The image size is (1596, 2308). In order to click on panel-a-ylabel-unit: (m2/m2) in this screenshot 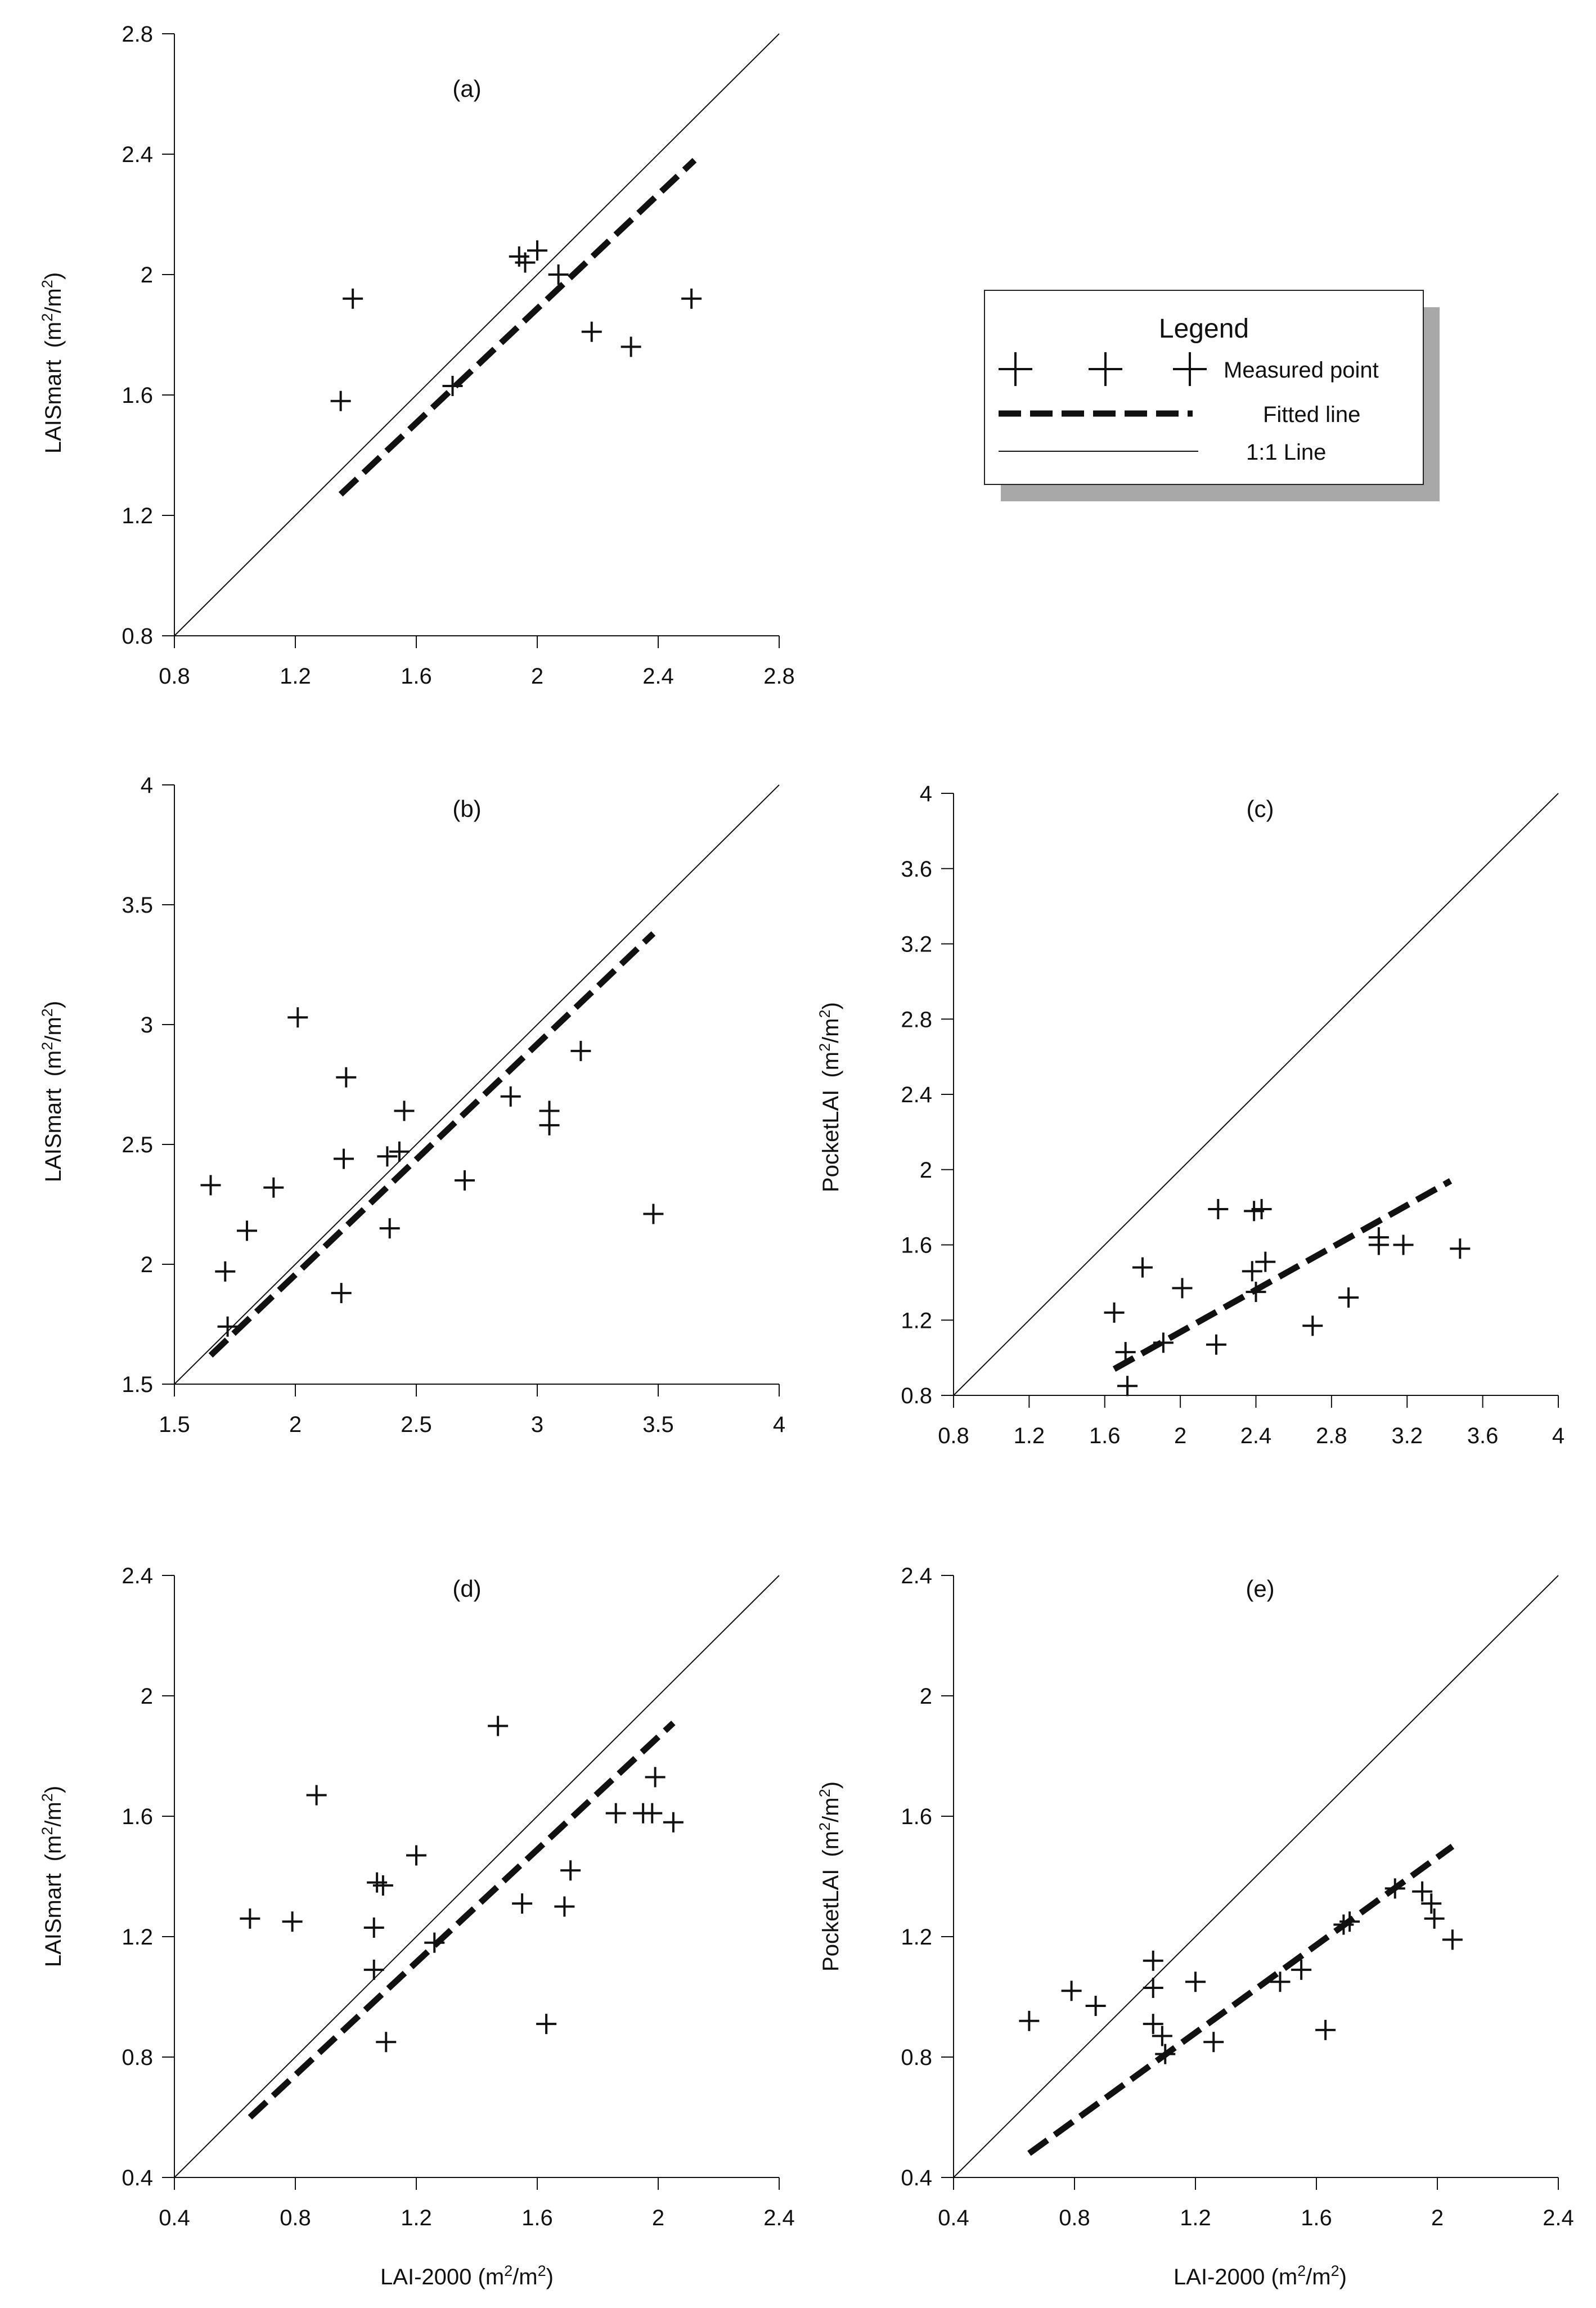, I will do `click(52, 310)`.